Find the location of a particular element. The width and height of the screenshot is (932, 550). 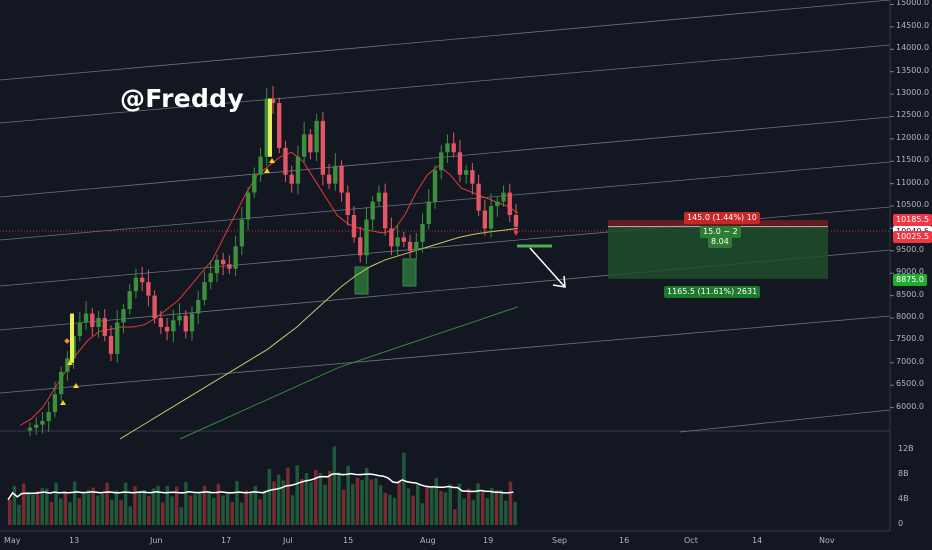

volume-tick-label: 4B is located at coordinates (903, 498).